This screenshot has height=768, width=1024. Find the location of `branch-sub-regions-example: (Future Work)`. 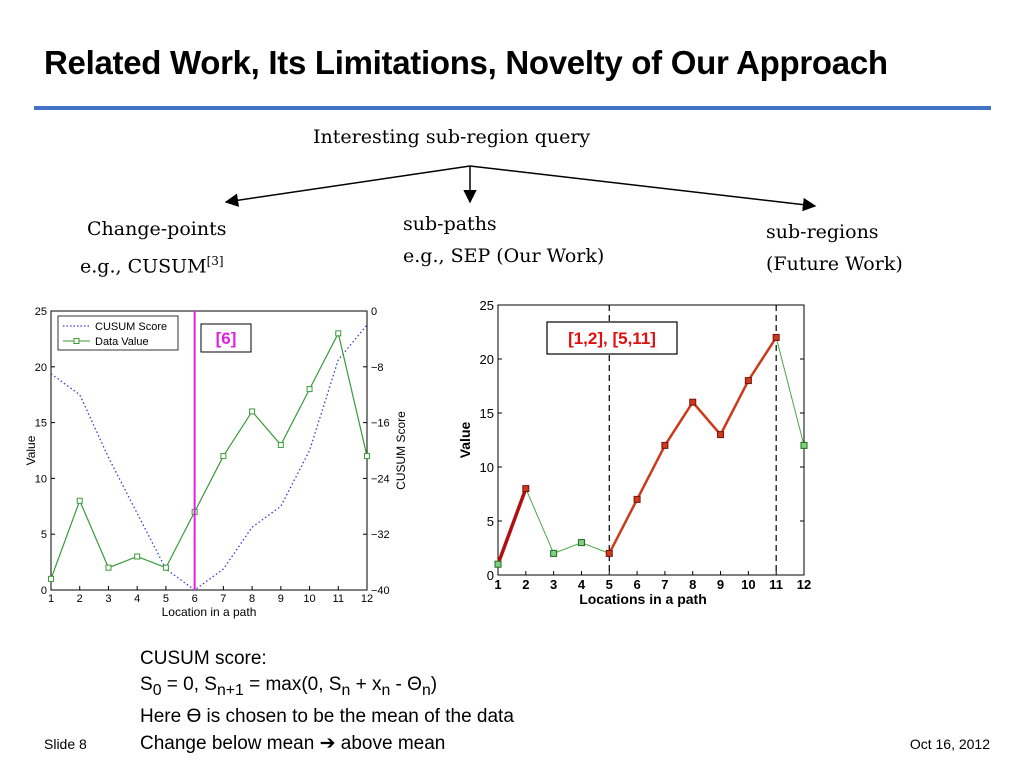

branch-sub-regions-example: (Future Work) is located at coordinates (834, 264).